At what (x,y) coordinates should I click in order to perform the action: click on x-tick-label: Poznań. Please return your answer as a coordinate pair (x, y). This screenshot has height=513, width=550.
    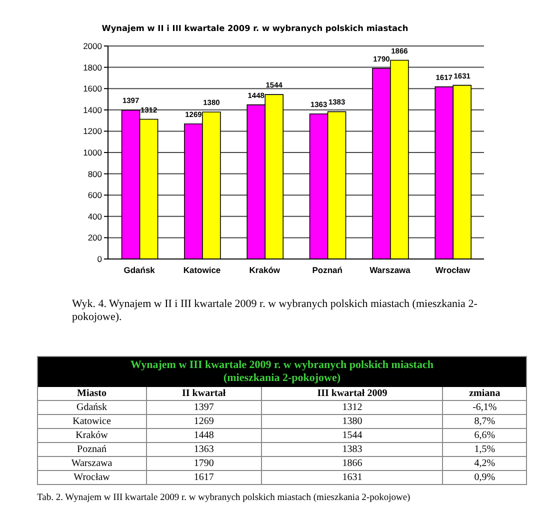
    Looking at the image, I should click on (327, 270).